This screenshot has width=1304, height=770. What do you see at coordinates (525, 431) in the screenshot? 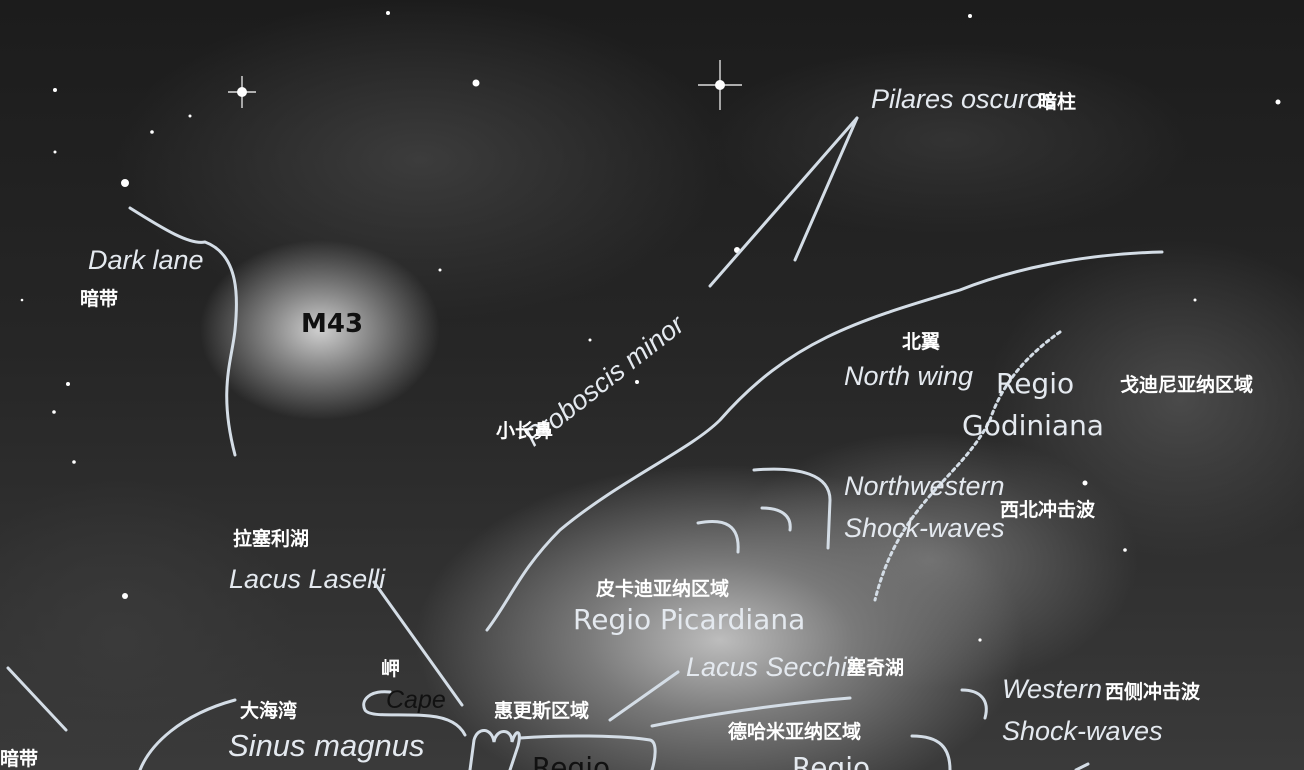
I see `proboscis-minor-zh-label: 小长鼻` at bounding box center [525, 431].